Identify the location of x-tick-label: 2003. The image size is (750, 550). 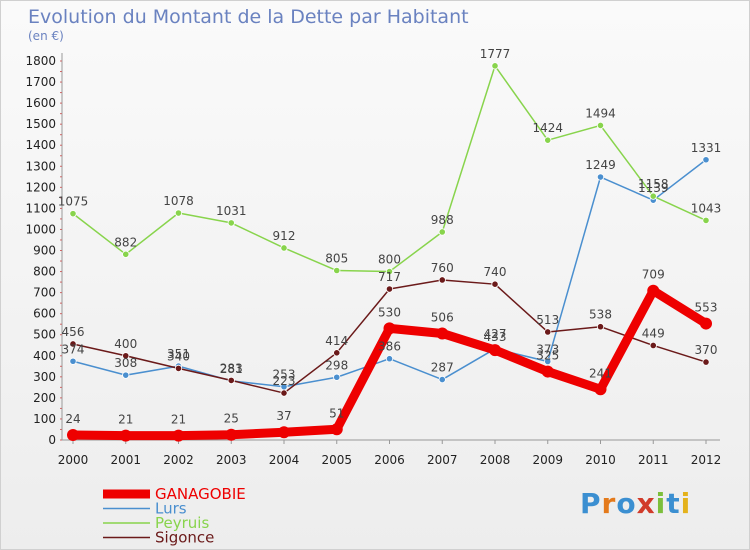
(231, 460).